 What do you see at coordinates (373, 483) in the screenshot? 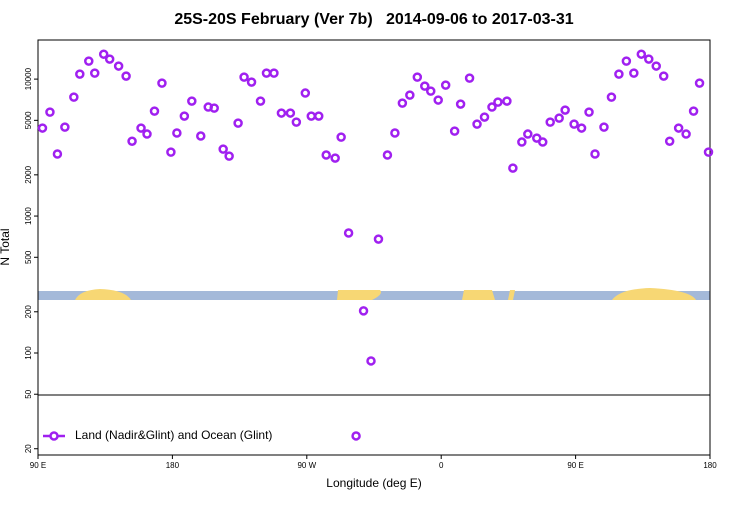
I see `x-axis-label: Longitude (deg E)` at bounding box center [373, 483].